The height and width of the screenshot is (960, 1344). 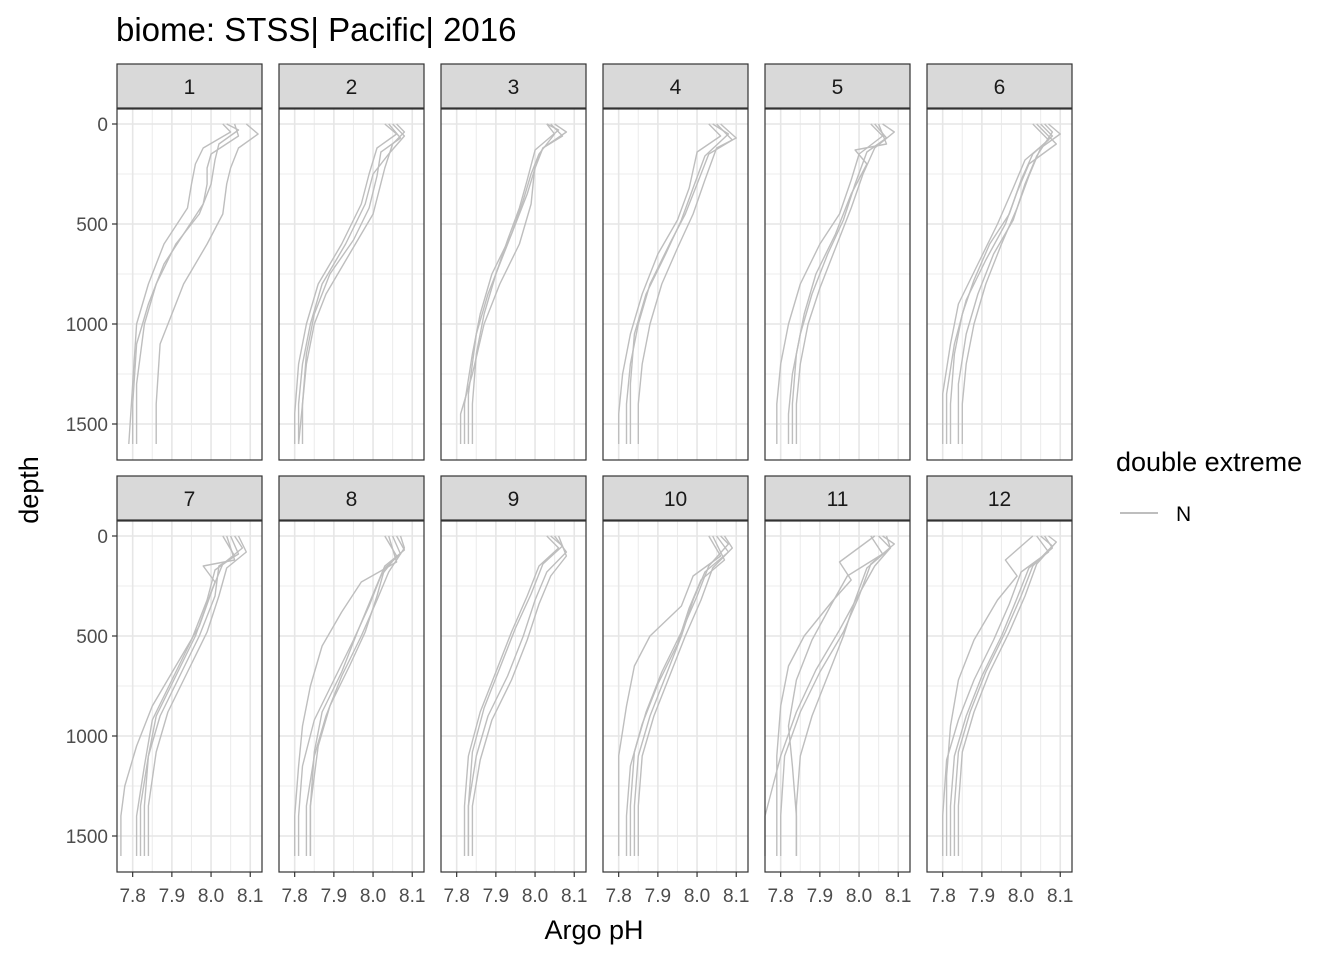 I want to click on y-tick-label: 1500, so click(x=87, y=425).